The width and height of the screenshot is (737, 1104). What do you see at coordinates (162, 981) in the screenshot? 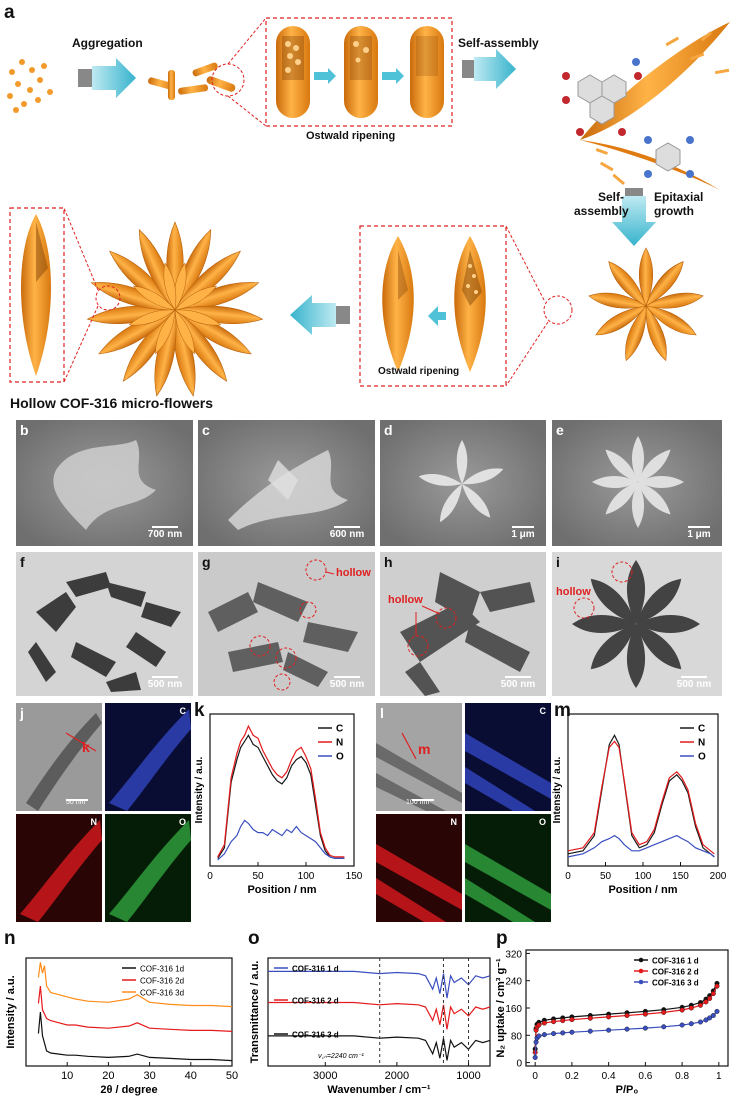
I see `legend-label: COF-316 2d` at bounding box center [162, 981].